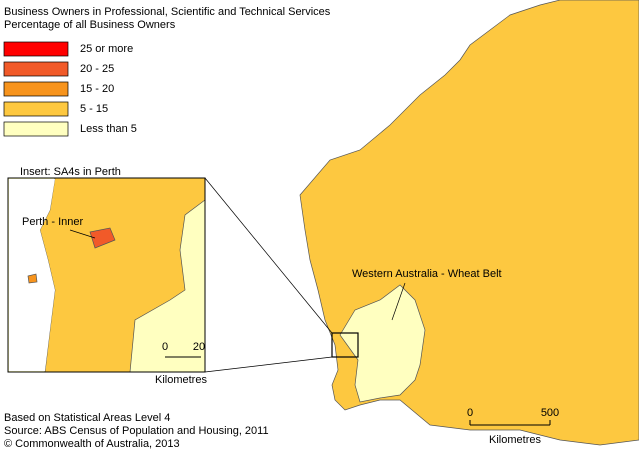 This screenshot has height=452, width=639. What do you see at coordinates (108, 129) in the screenshot?
I see `legend-label: Less than 5` at bounding box center [108, 129].